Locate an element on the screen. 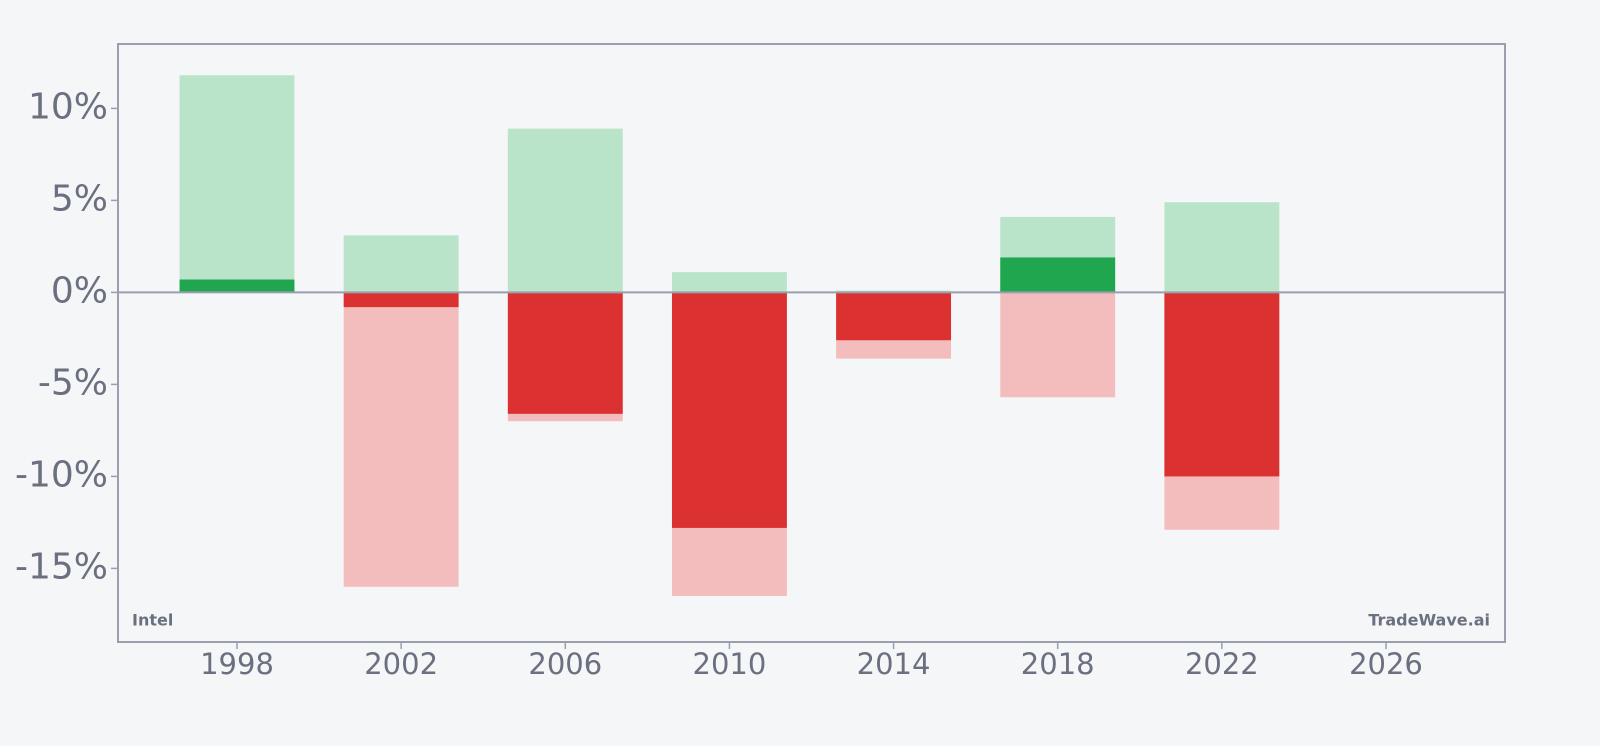 This screenshot has height=746, width=1600. y-tick-label: 0% is located at coordinates (79, 290).